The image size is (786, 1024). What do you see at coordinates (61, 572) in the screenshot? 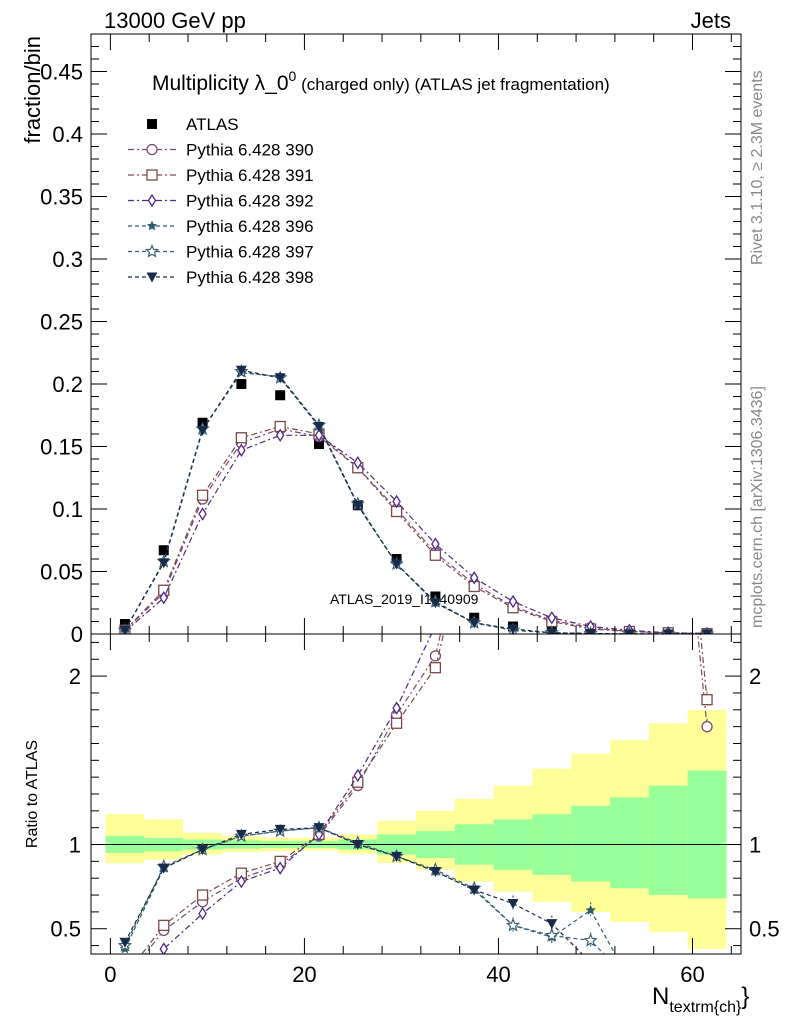
I see `y-tick-label: 0.05` at bounding box center [61, 572].